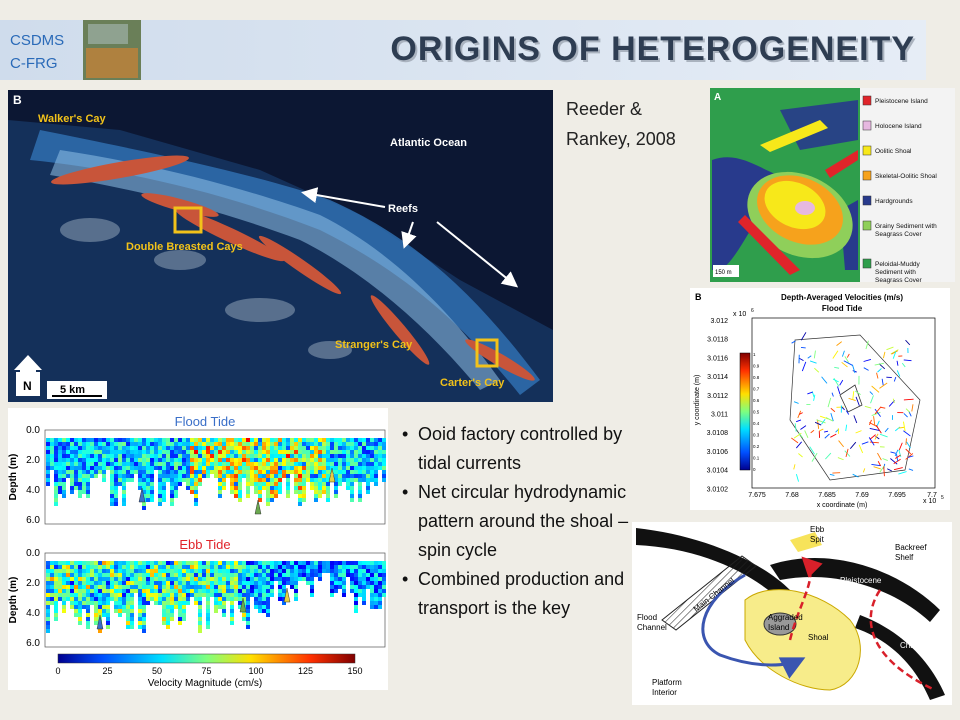 Image resolution: width=960 pixels, height=720 pixels. Describe the element at coordinates (894, 201) in the screenshot. I see `legend-label: Hardgrounds` at that location.